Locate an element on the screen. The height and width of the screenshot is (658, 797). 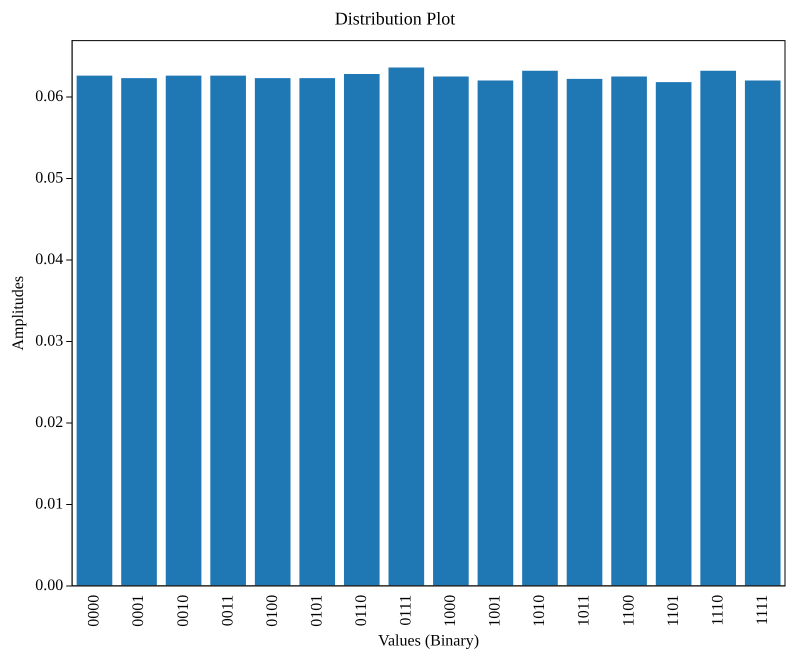
y-tick-label: 0.00 is located at coordinates (49, 585).